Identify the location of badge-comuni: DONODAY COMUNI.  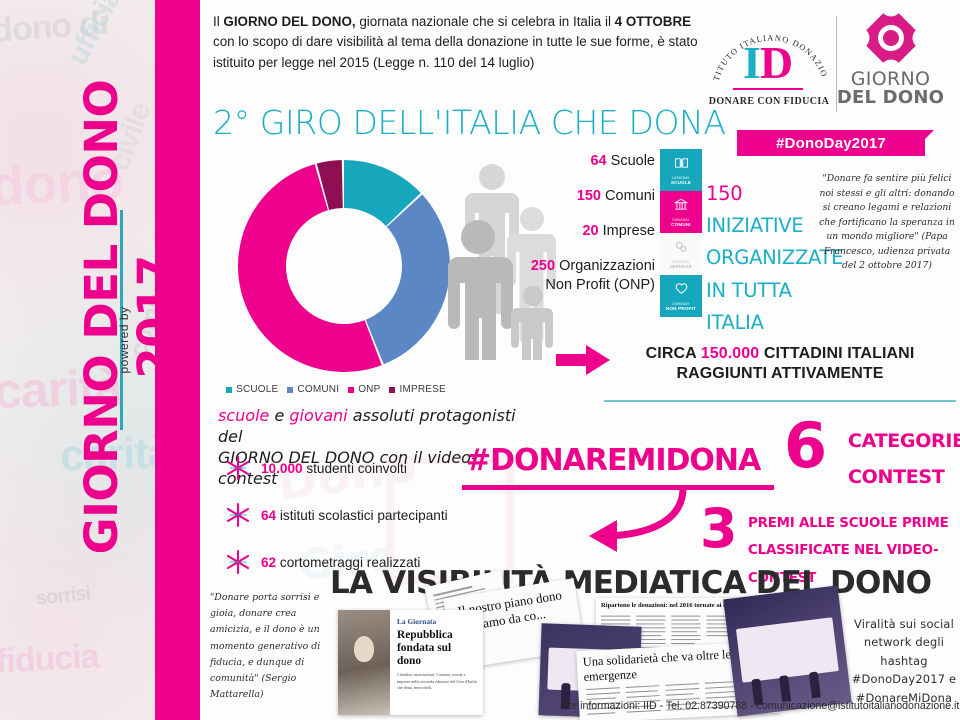
(681, 212).